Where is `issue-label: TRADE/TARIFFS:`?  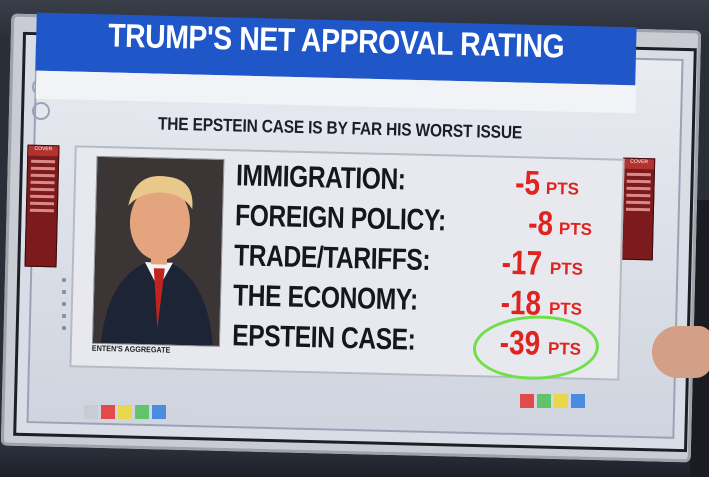 issue-label: TRADE/TARIFFS: is located at coordinates (332, 258).